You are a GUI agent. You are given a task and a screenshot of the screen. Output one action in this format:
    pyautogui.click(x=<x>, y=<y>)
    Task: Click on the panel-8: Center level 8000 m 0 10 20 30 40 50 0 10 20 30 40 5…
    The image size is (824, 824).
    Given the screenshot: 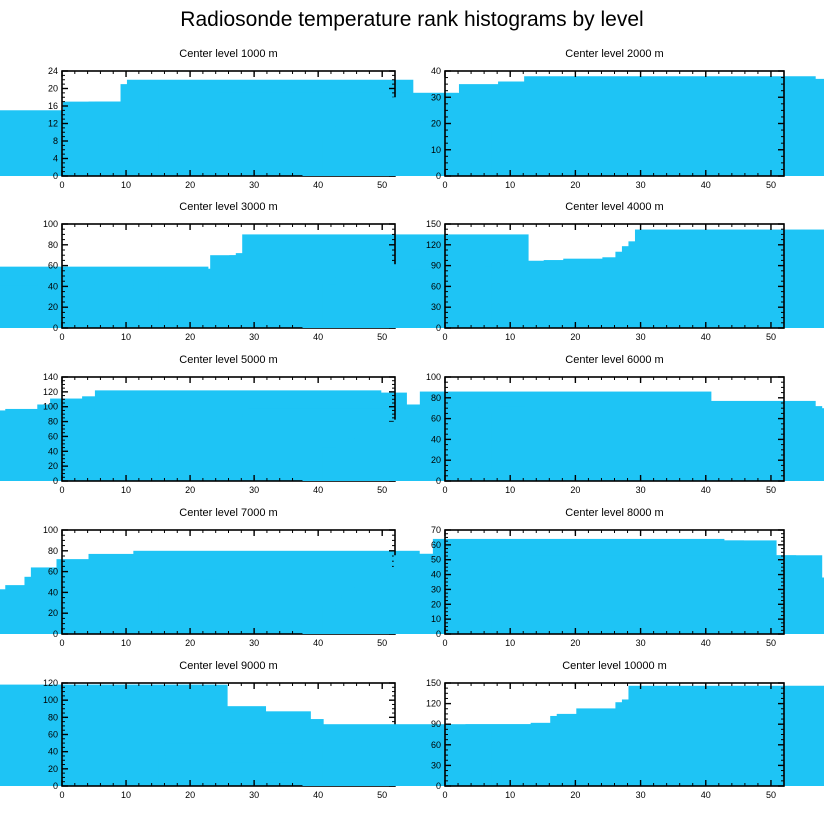 What is the action you would take?
    pyautogui.click(x=563, y=577)
    